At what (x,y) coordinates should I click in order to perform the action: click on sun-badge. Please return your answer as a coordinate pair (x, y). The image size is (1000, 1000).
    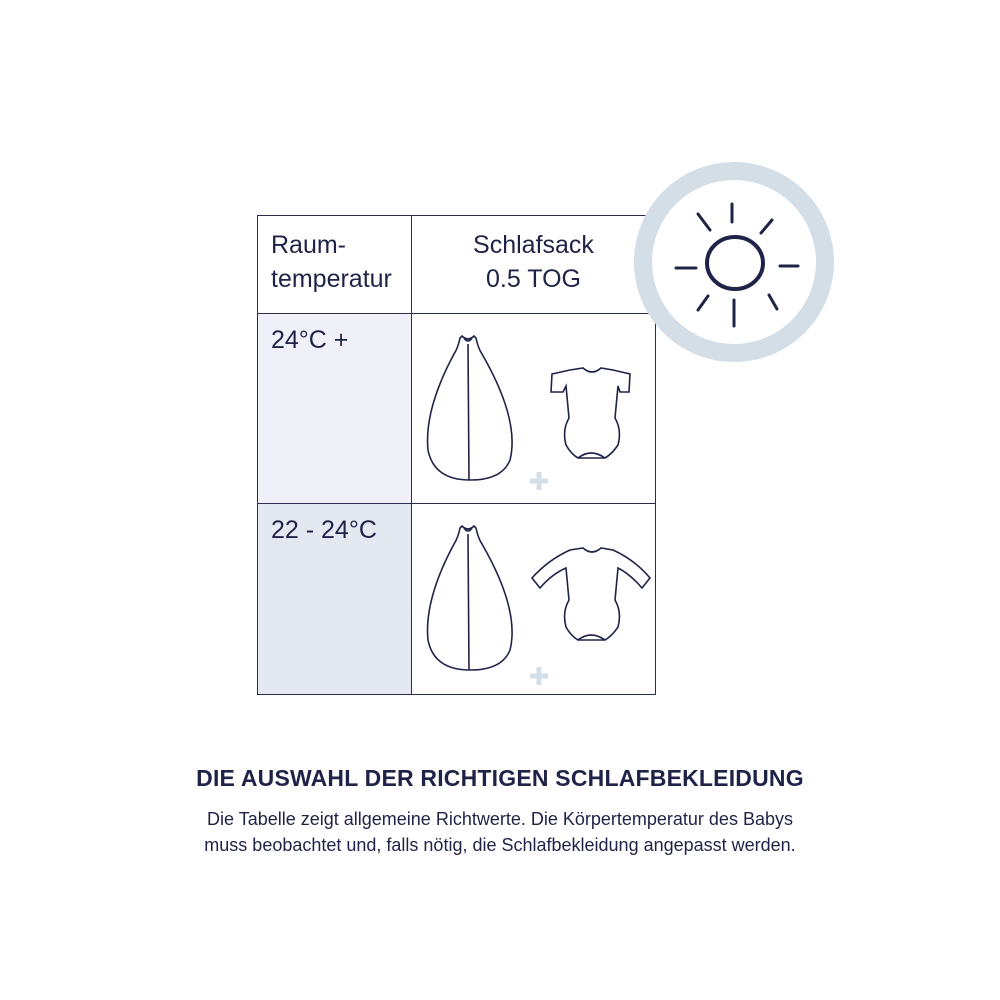
    Looking at the image, I should click on (734, 262).